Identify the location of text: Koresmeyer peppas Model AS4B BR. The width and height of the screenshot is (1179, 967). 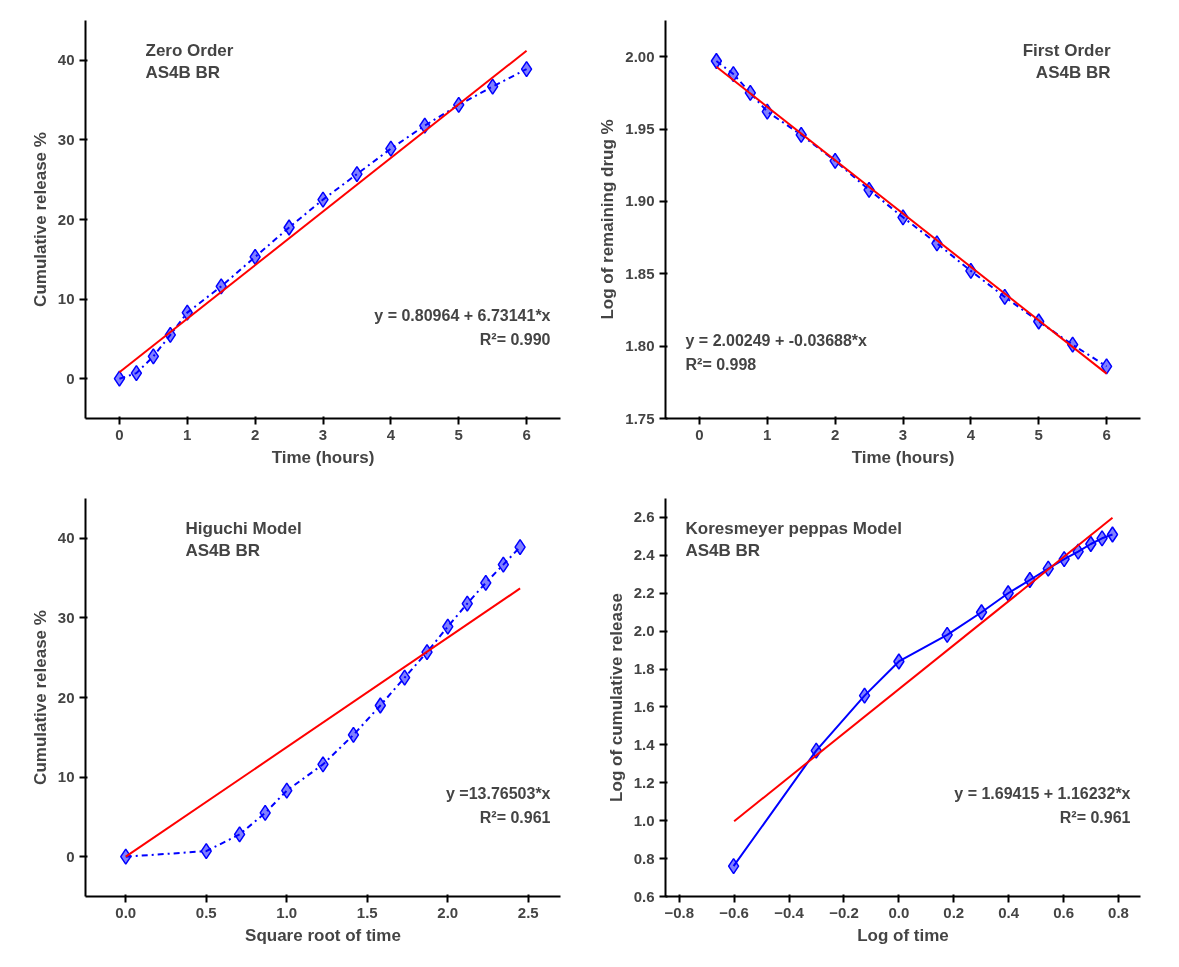
(793, 539).